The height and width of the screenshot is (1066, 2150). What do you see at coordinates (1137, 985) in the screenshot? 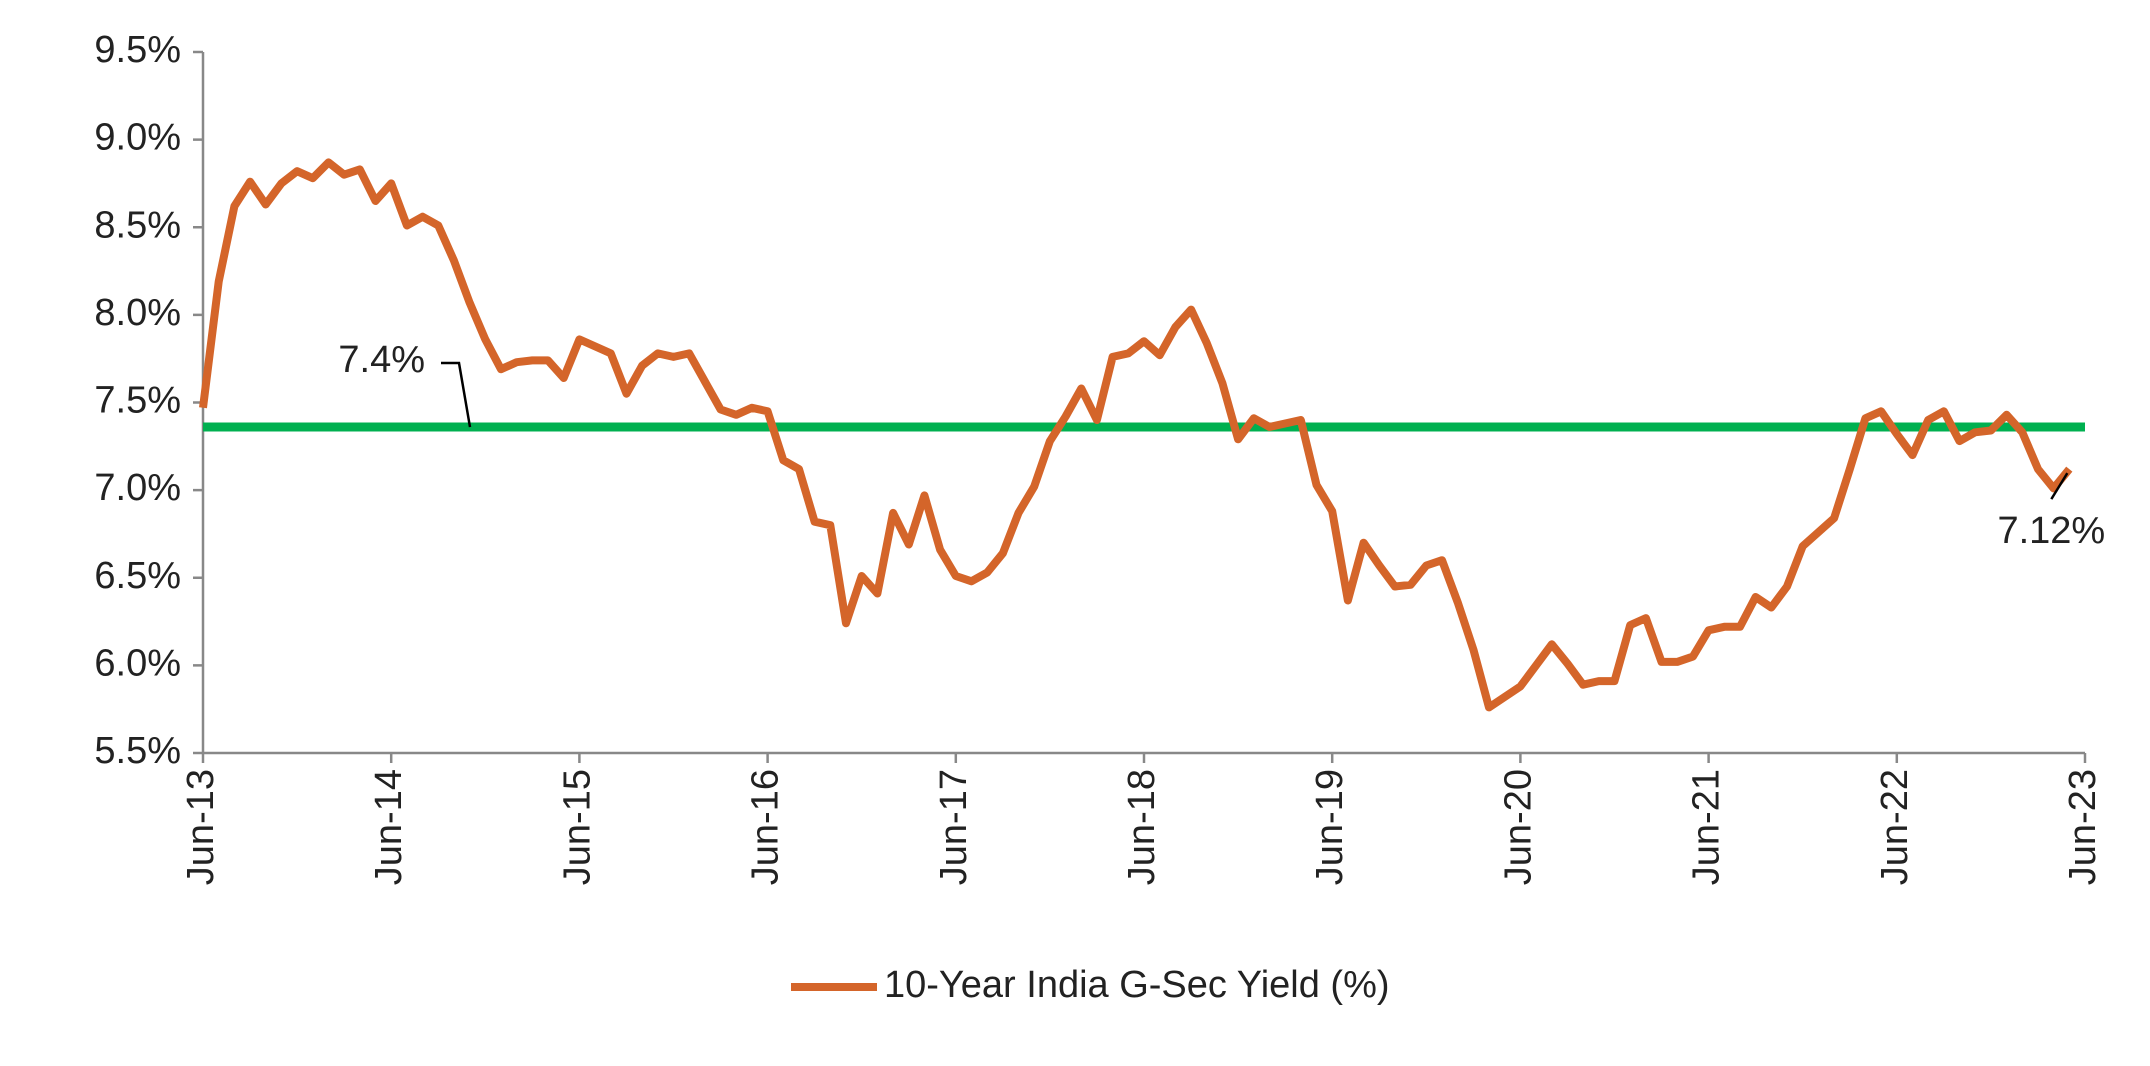
I see `legend-label: 10-Year India G-Sec Yield (%)` at bounding box center [1137, 985].